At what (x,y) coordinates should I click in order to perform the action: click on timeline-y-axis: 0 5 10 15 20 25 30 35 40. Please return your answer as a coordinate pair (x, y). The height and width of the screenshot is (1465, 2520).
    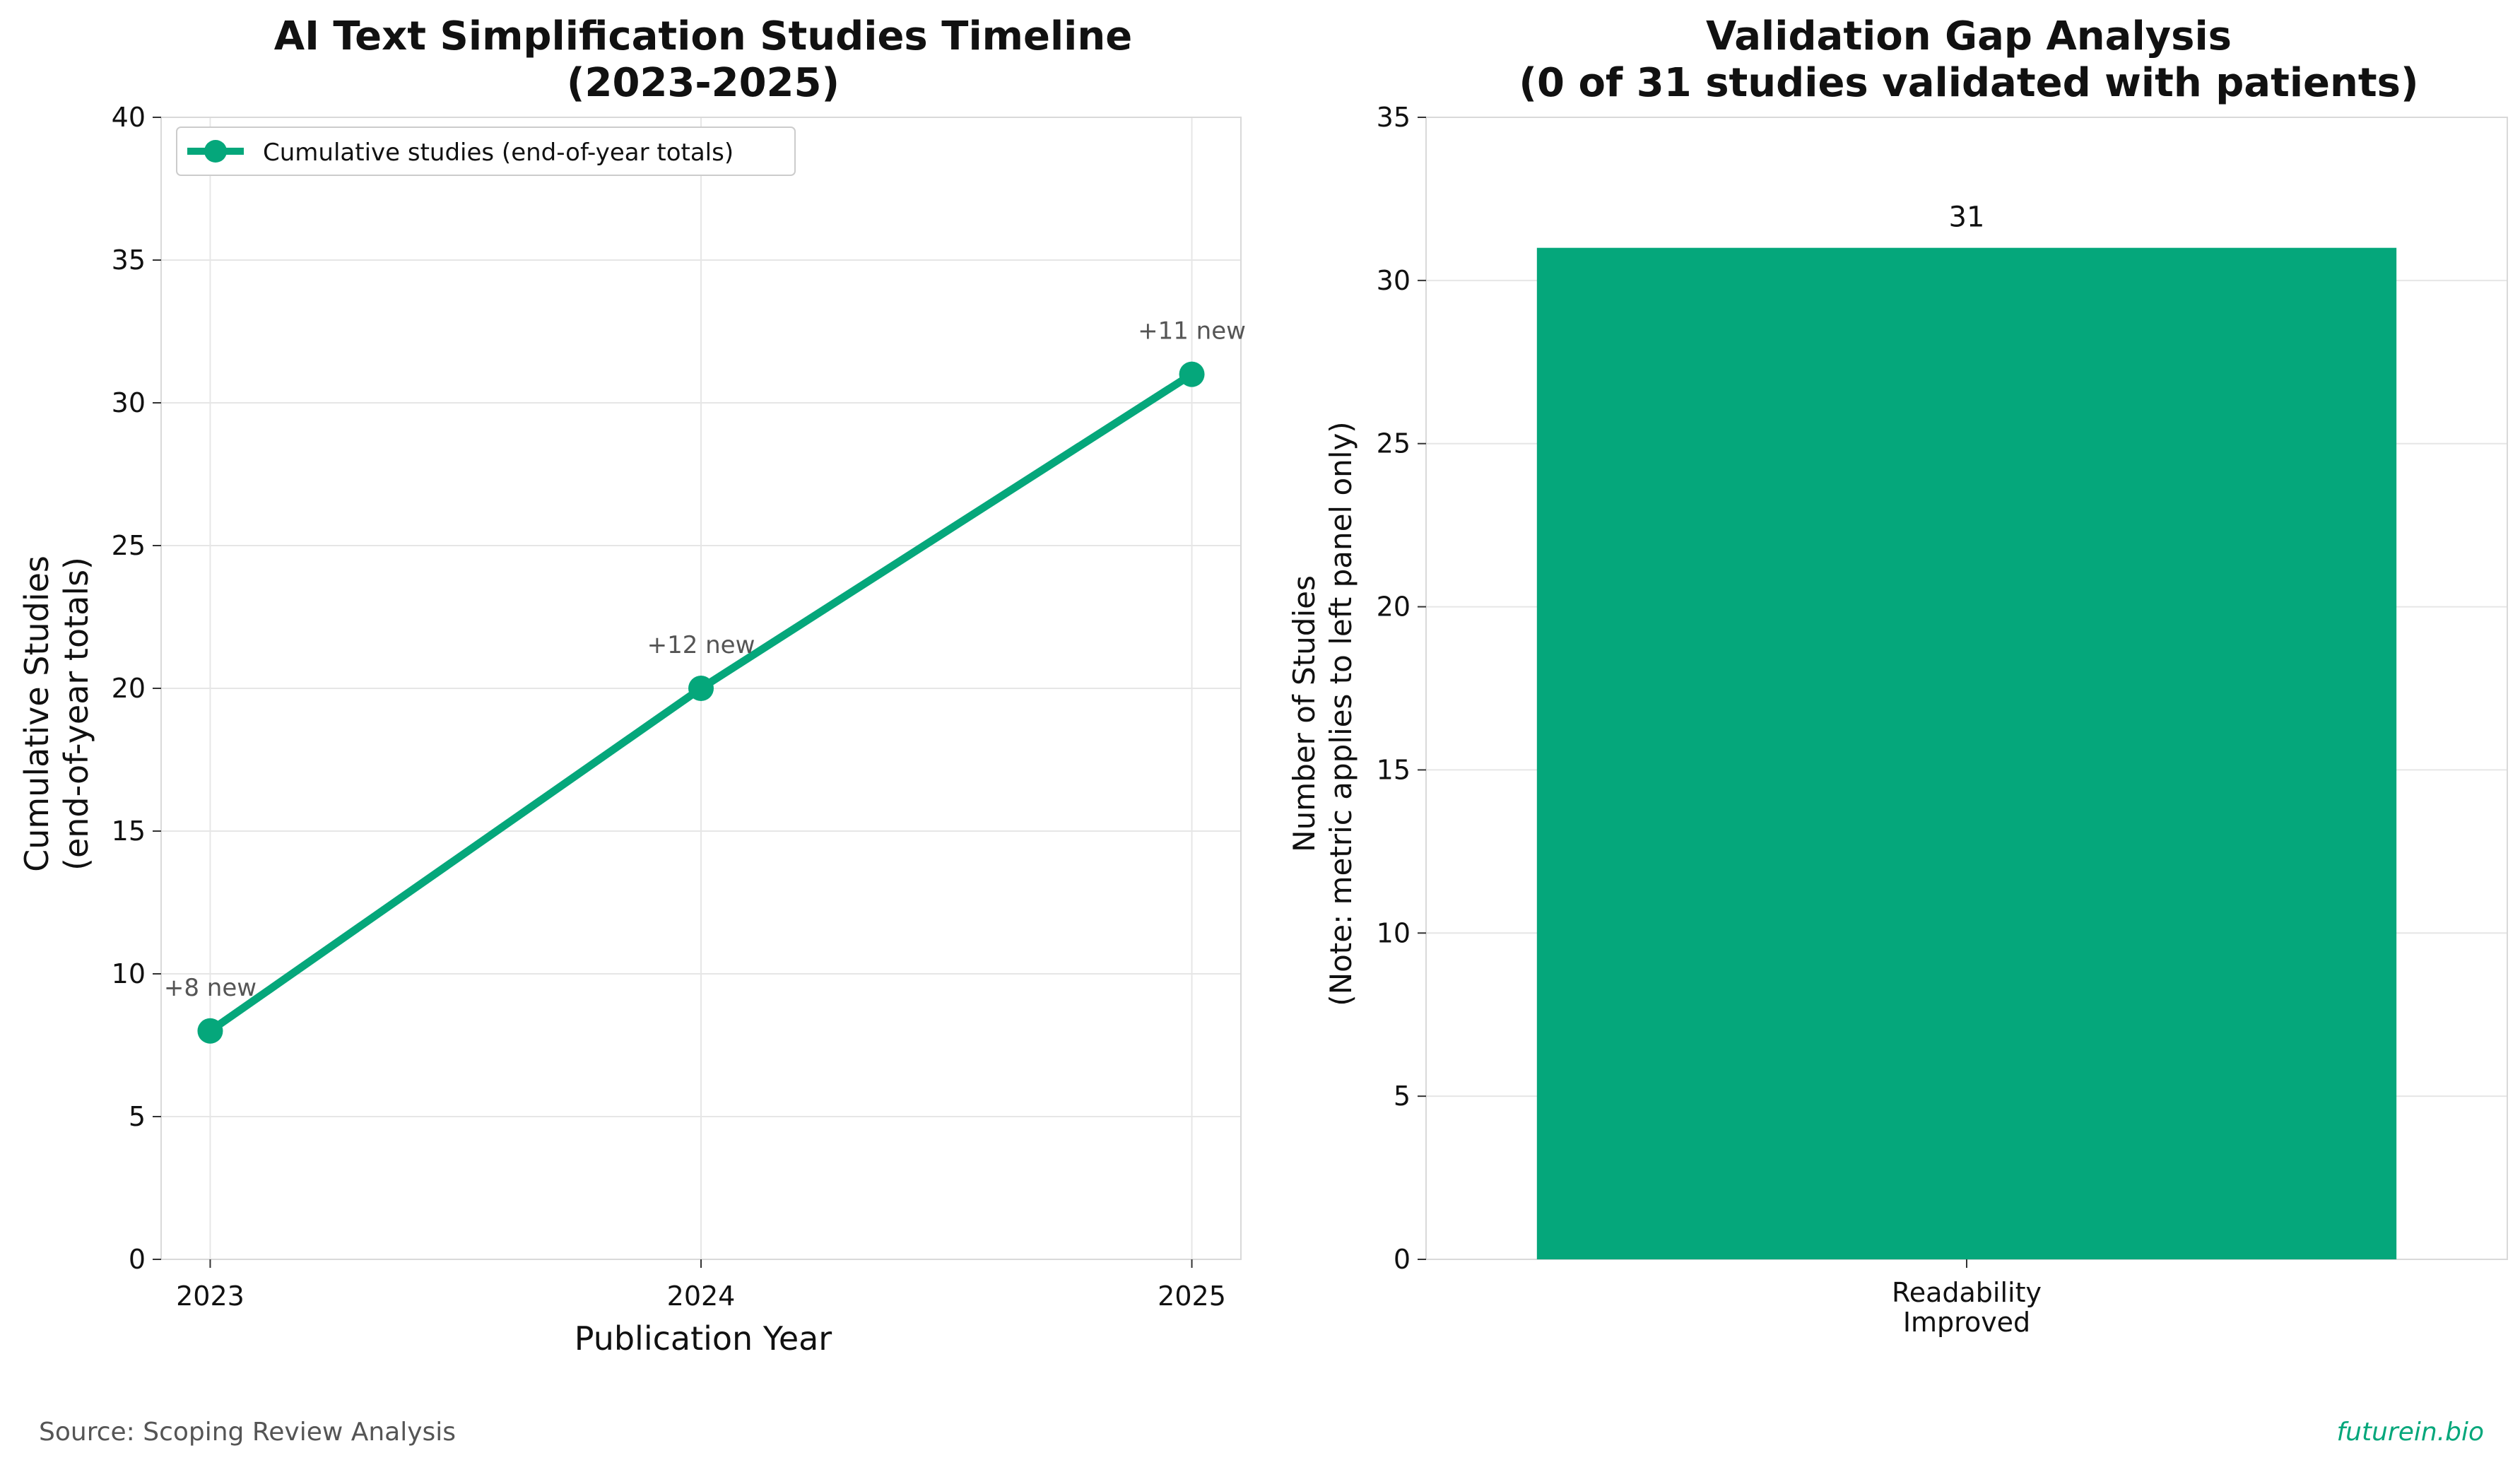
    Looking at the image, I should click on (136, 689).